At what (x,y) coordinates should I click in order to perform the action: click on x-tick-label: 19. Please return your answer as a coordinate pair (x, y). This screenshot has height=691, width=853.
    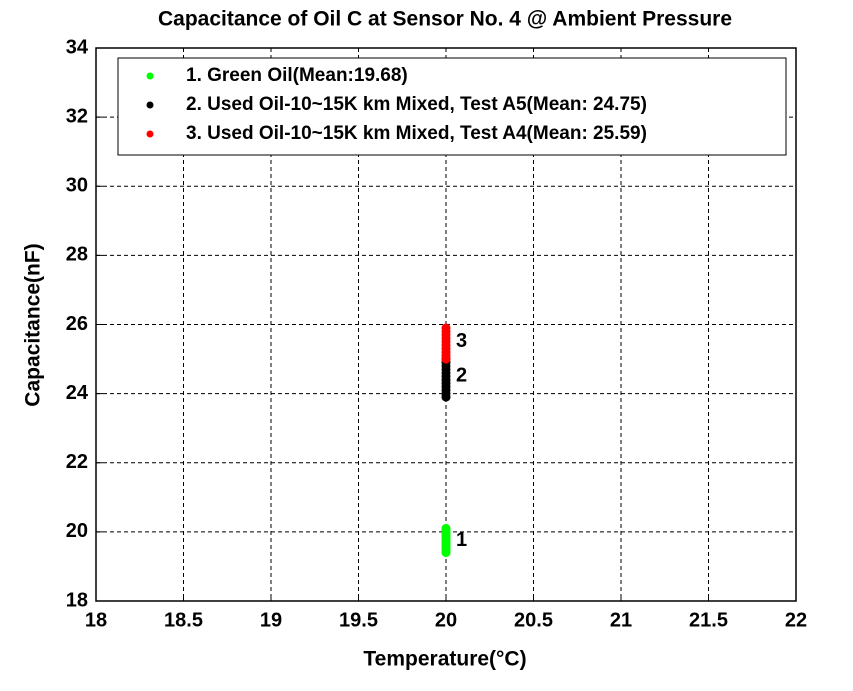
    Looking at the image, I should click on (271, 620).